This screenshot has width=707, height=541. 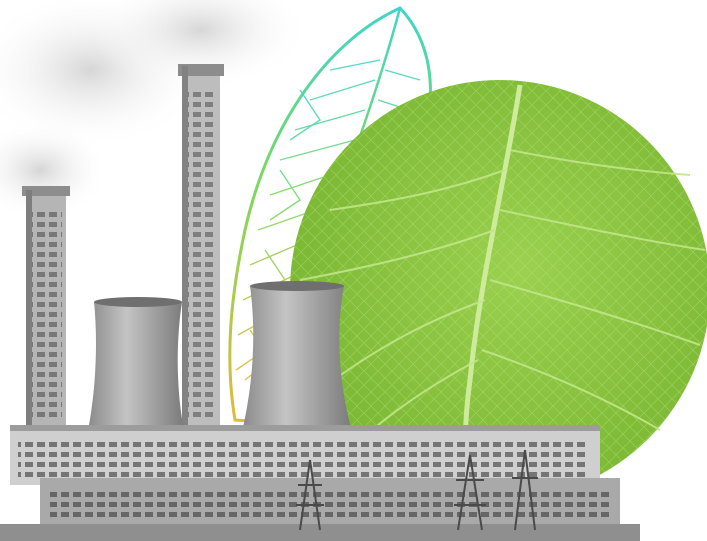 What do you see at coordinates (297, 356) in the screenshot?
I see `cooling-tower-right` at bounding box center [297, 356].